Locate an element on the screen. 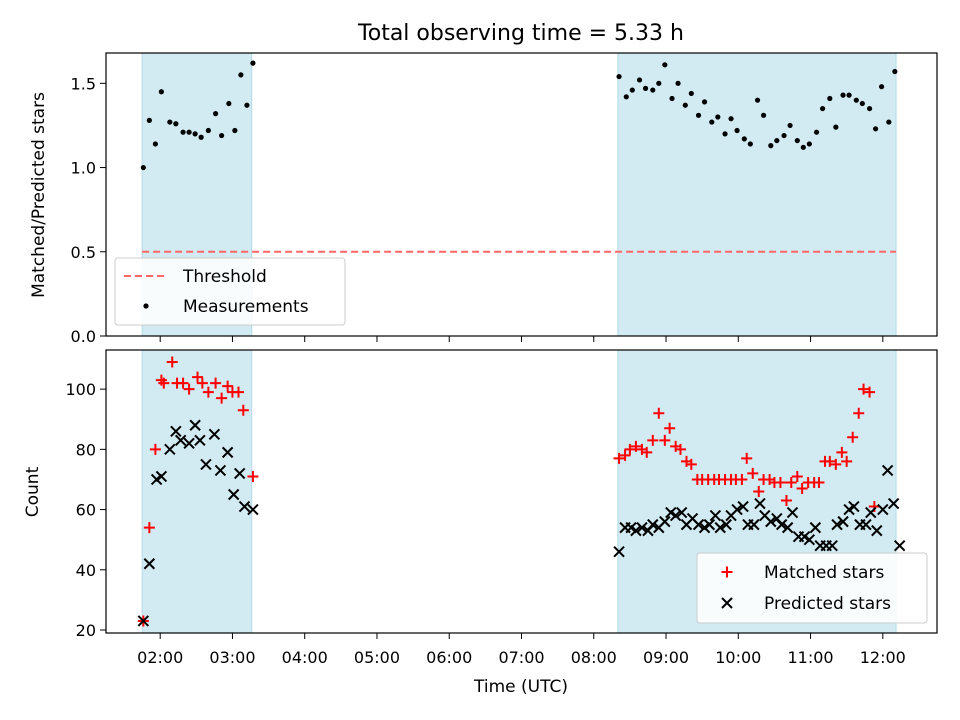 Image resolution: width=960 pixels, height=720 pixels. top-y-tick-label: 0.0 is located at coordinates (83, 336).